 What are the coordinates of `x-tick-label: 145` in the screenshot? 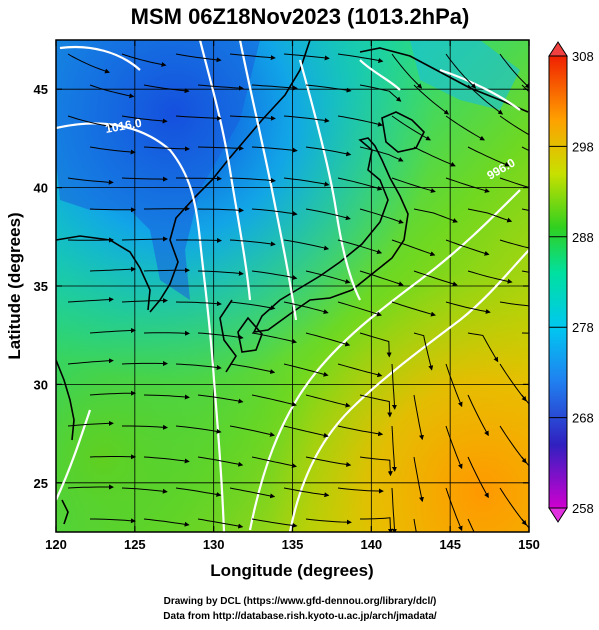 It's located at (450, 544).